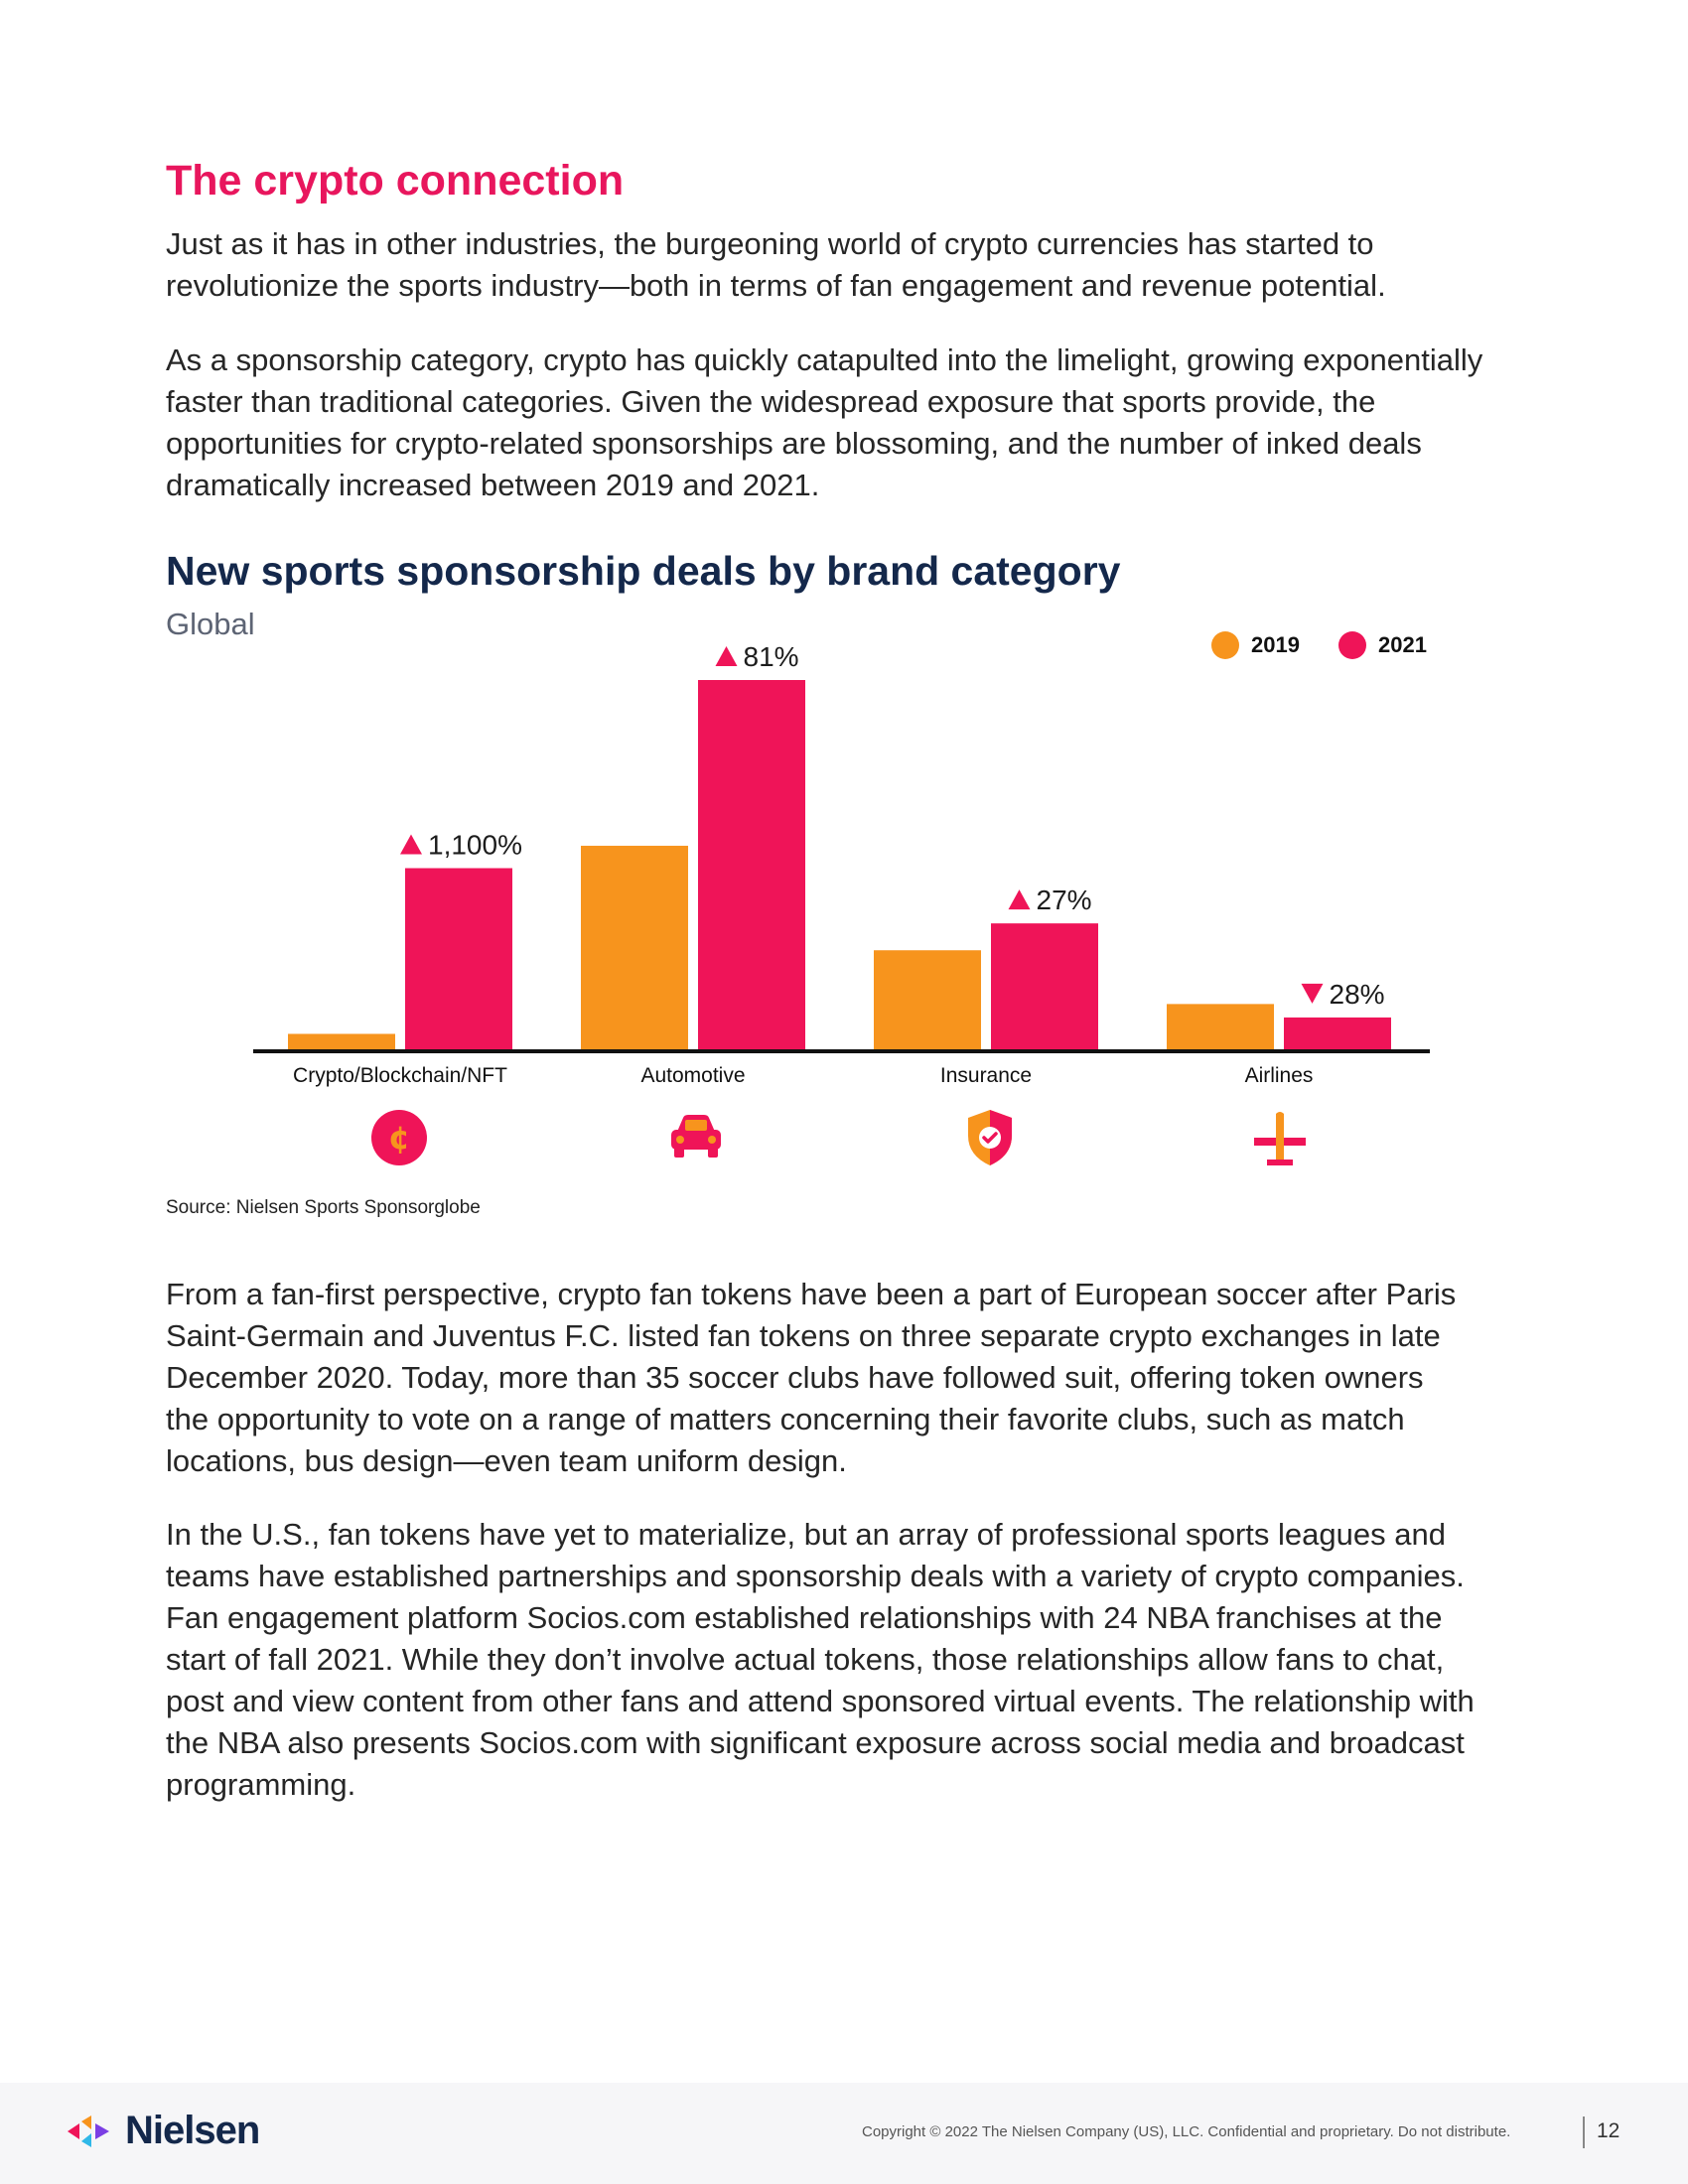  Describe the element at coordinates (1608, 2130) in the screenshot. I see `page-number: 12` at that location.